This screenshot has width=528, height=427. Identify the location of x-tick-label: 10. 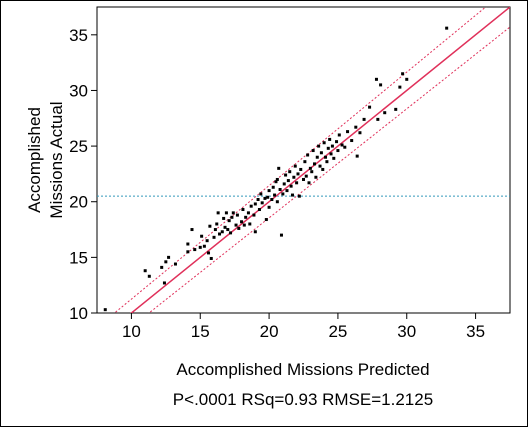
(131, 331).